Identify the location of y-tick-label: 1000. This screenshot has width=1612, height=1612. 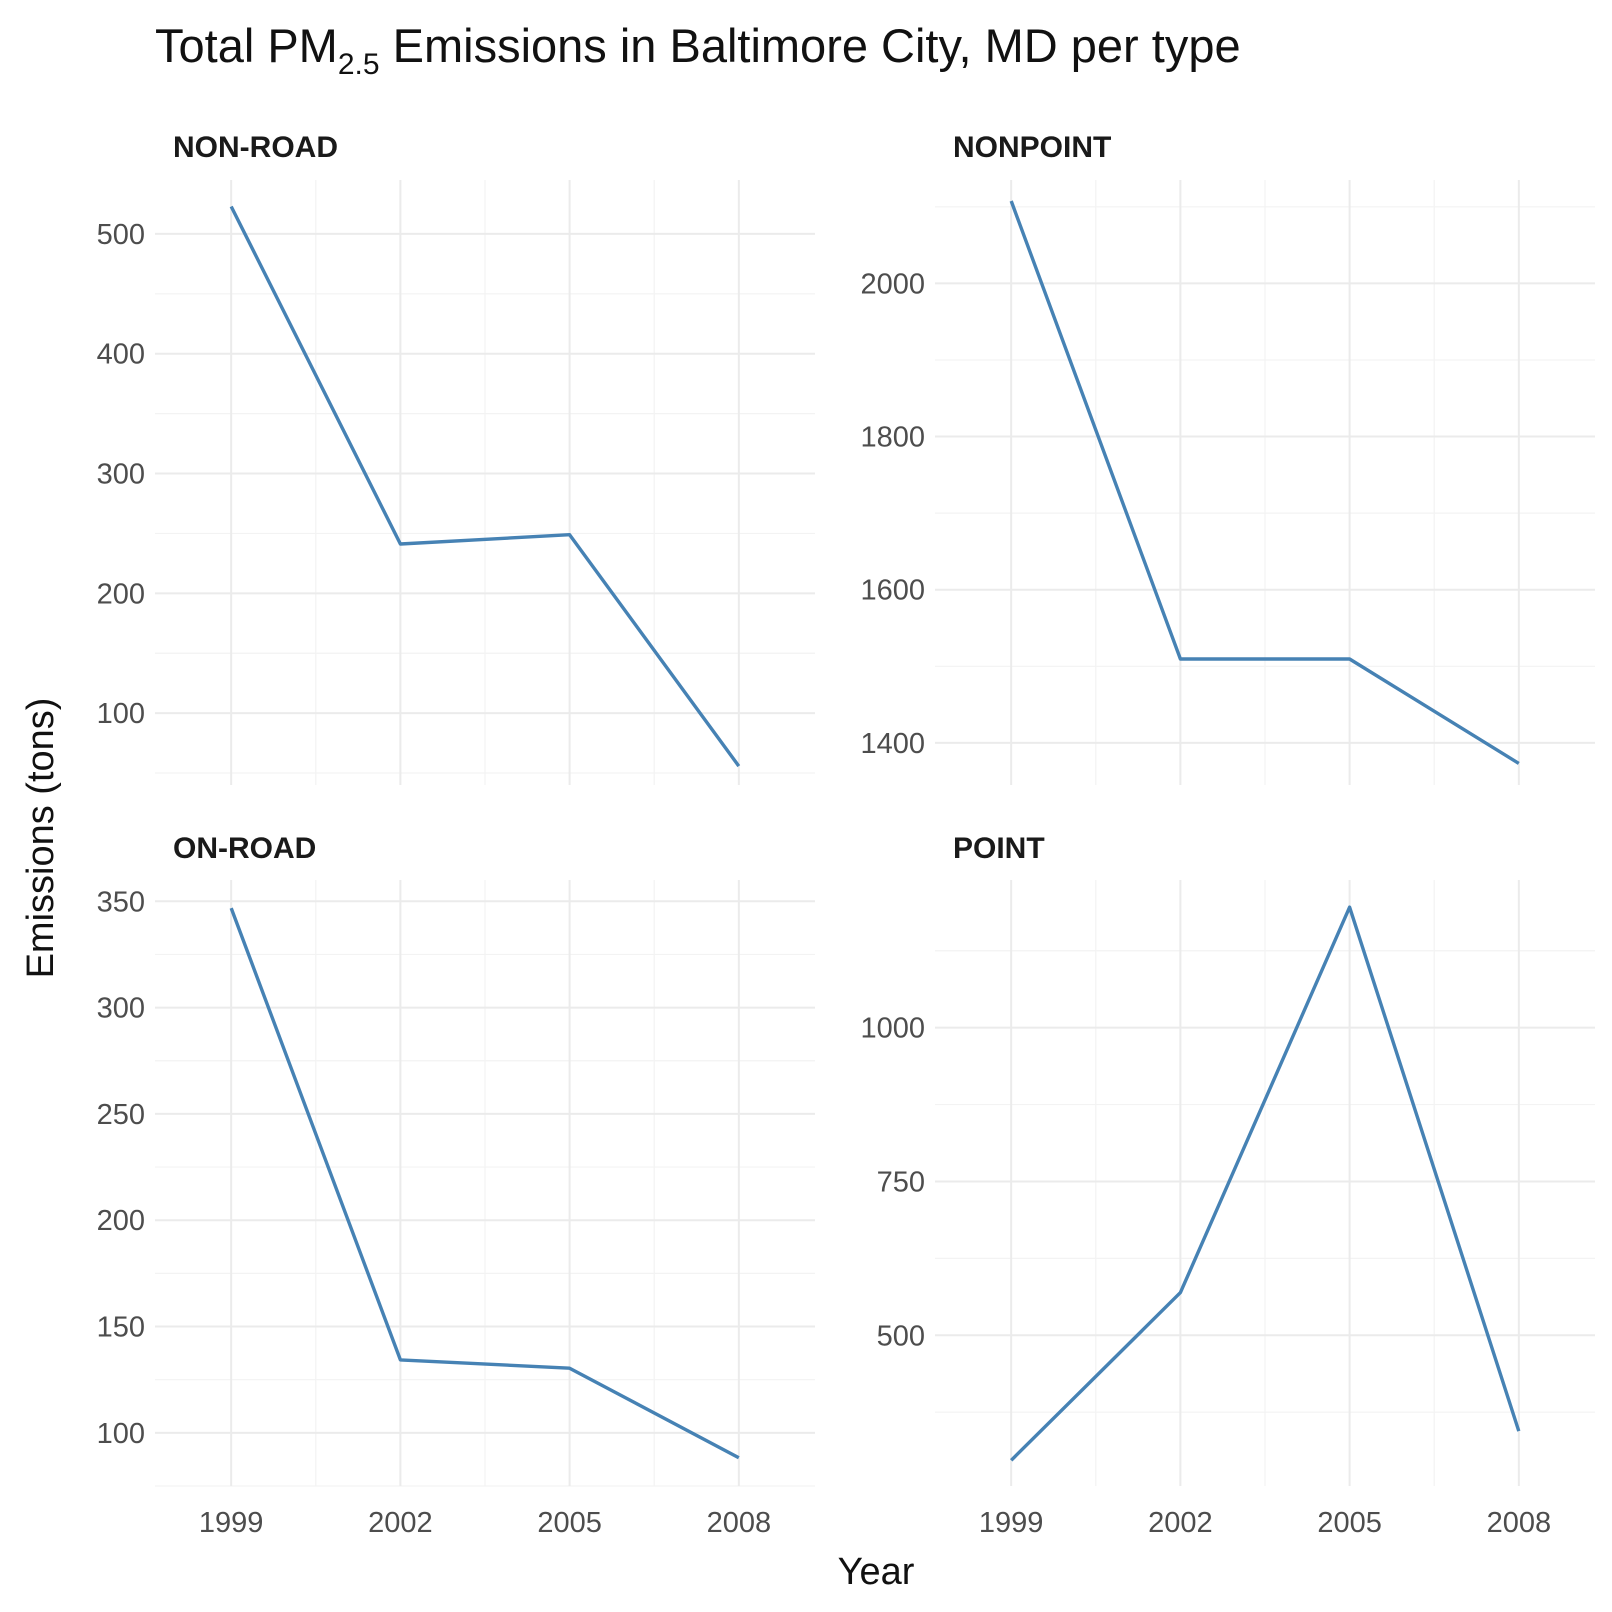
(892, 1029).